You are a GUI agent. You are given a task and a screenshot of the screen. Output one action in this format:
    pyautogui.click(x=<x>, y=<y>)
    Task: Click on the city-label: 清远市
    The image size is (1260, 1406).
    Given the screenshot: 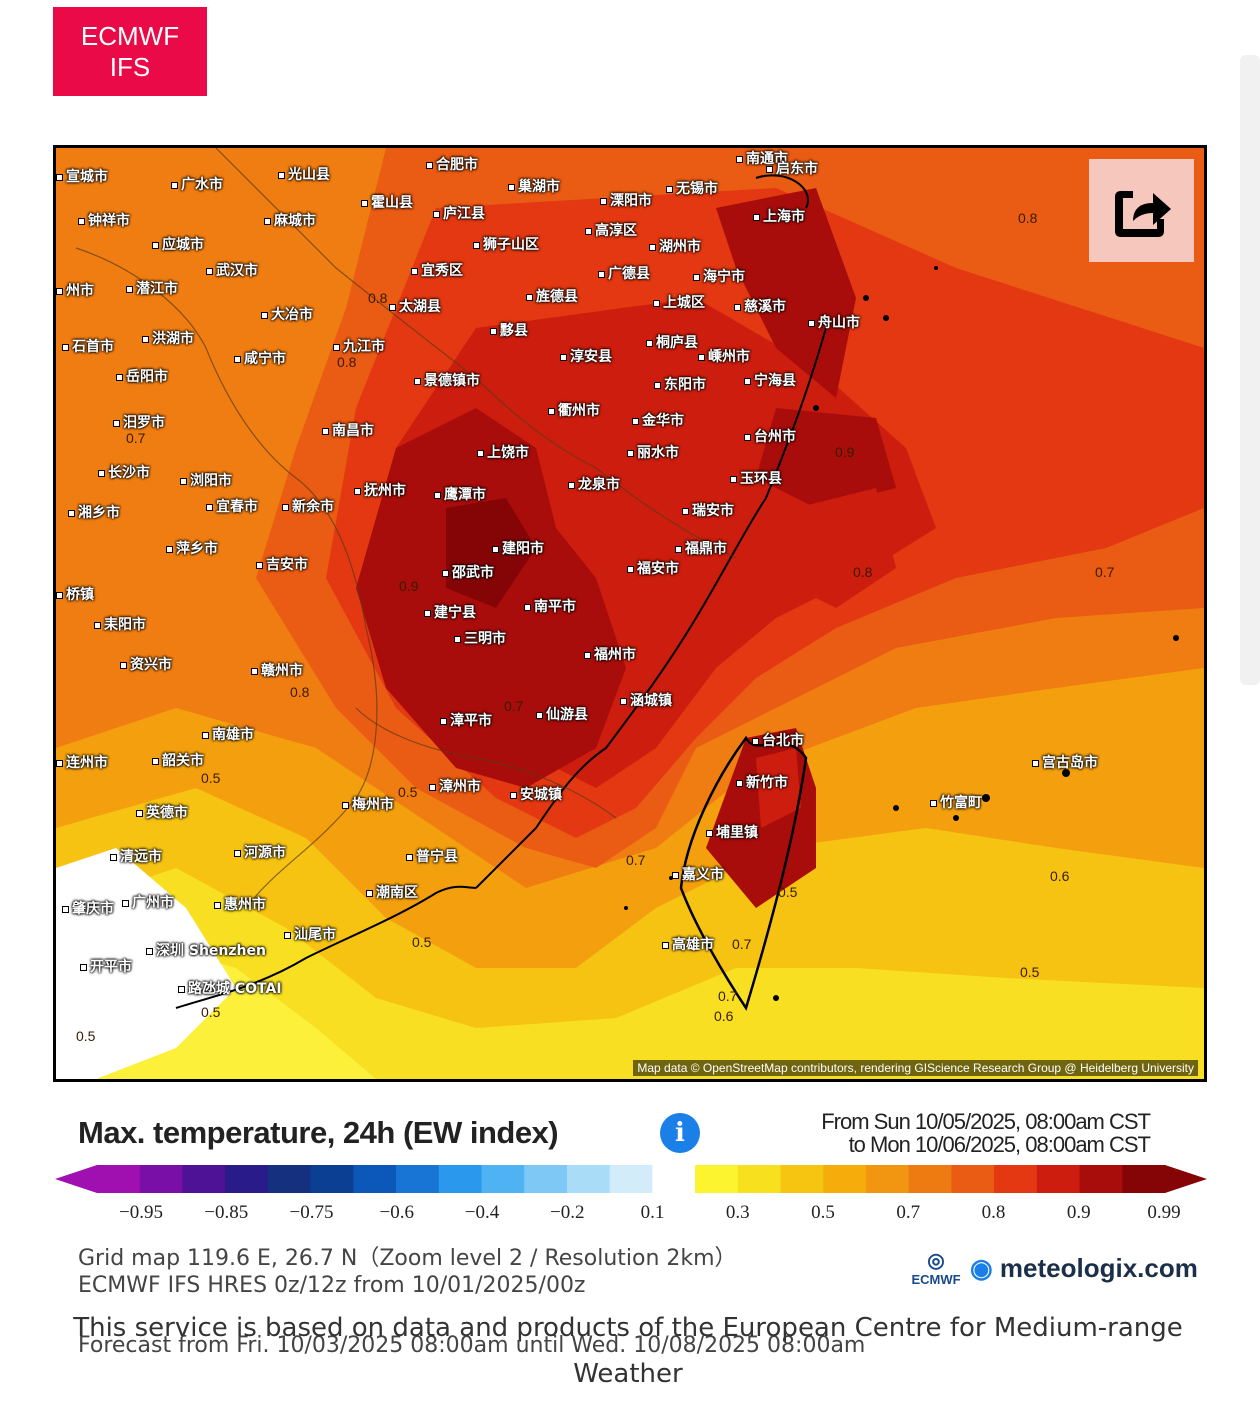 What is the action you would take?
    pyautogui.click(x=136, y=856)
    